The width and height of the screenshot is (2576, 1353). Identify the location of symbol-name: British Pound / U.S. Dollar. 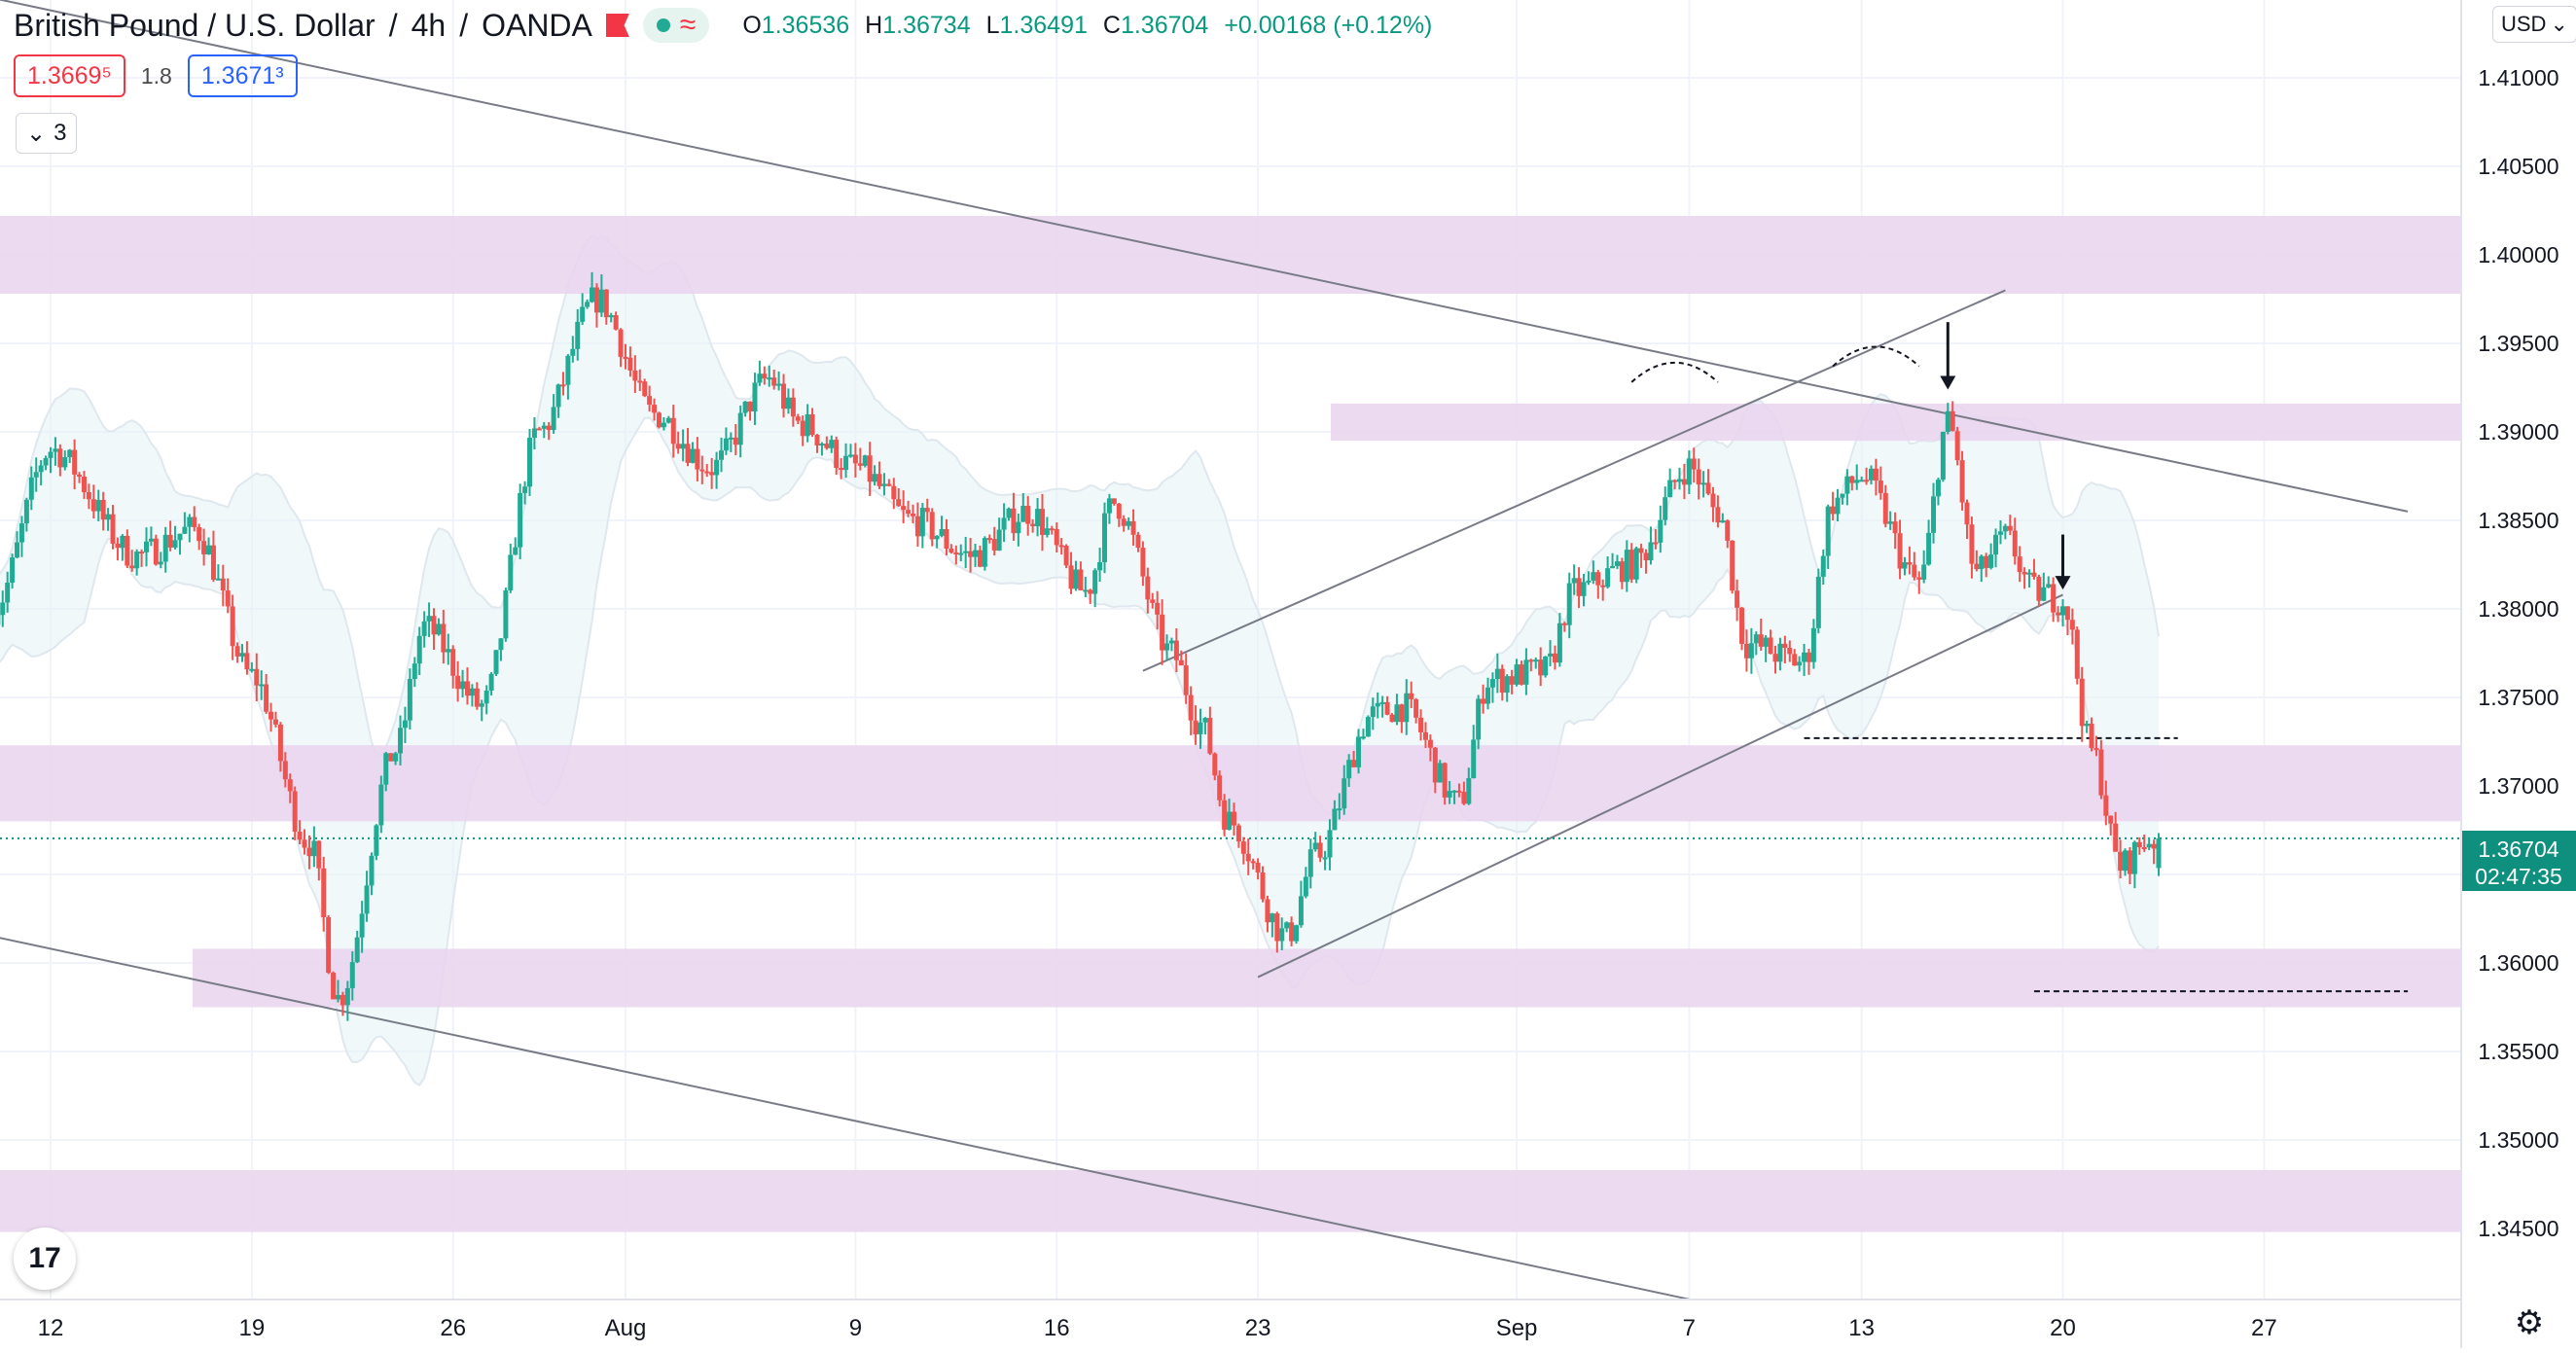
(195, 26).